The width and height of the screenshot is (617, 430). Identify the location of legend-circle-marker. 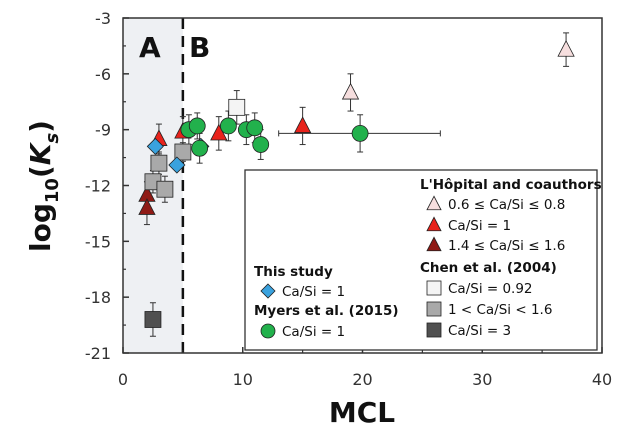
(268, 331).